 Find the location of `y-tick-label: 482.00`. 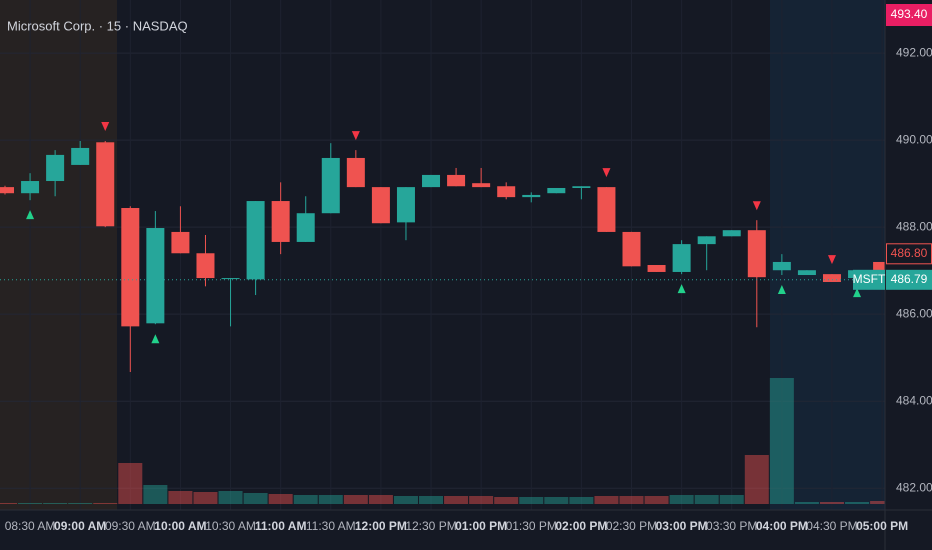

y-tick-label: 482.00 is located at coordinates (914, 487).